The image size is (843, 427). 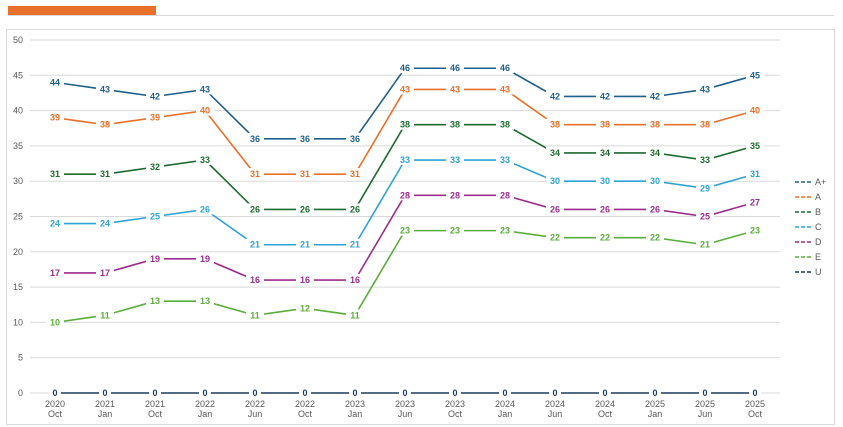 What do you see at coordinates (505, 414) in the screenshot?
I see `x-tick-month: Jan` at bounding box center [505, 414].